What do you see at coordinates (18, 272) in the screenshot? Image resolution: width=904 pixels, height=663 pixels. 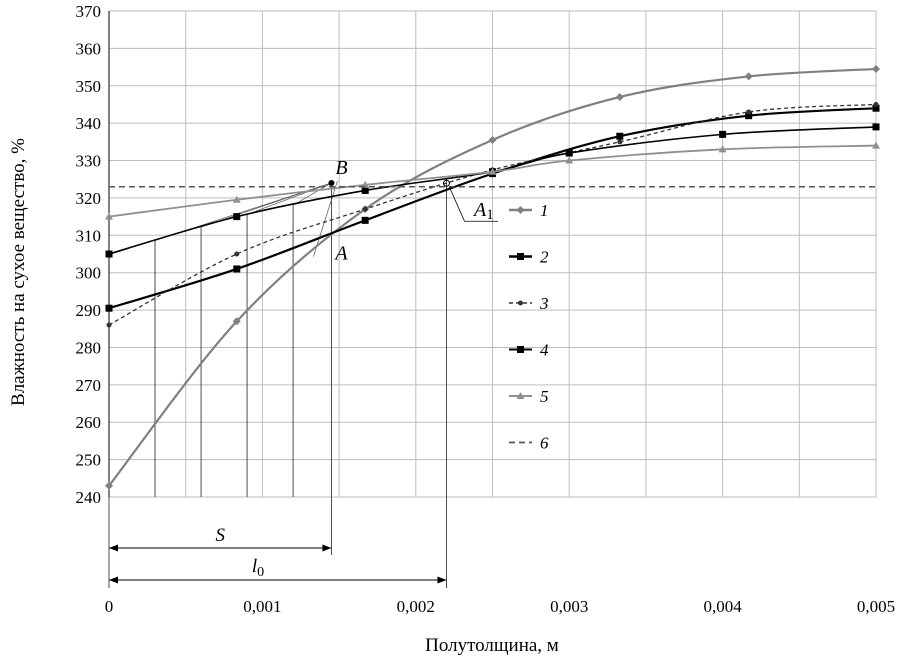 I see `y-axis-label: Влажность на сухое вещество, %` at bounding box center [18, 272].